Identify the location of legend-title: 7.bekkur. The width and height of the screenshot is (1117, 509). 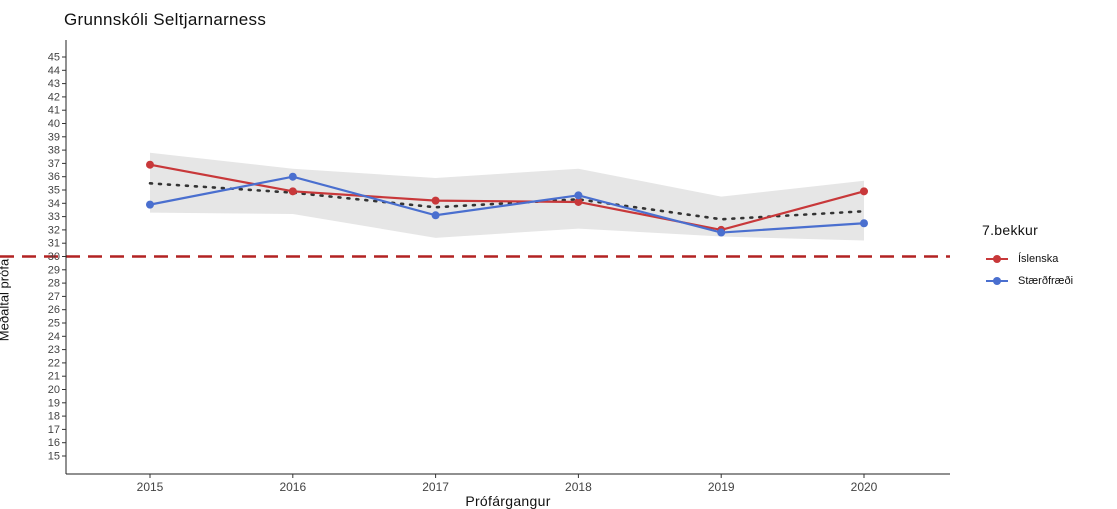
(1027, 230).